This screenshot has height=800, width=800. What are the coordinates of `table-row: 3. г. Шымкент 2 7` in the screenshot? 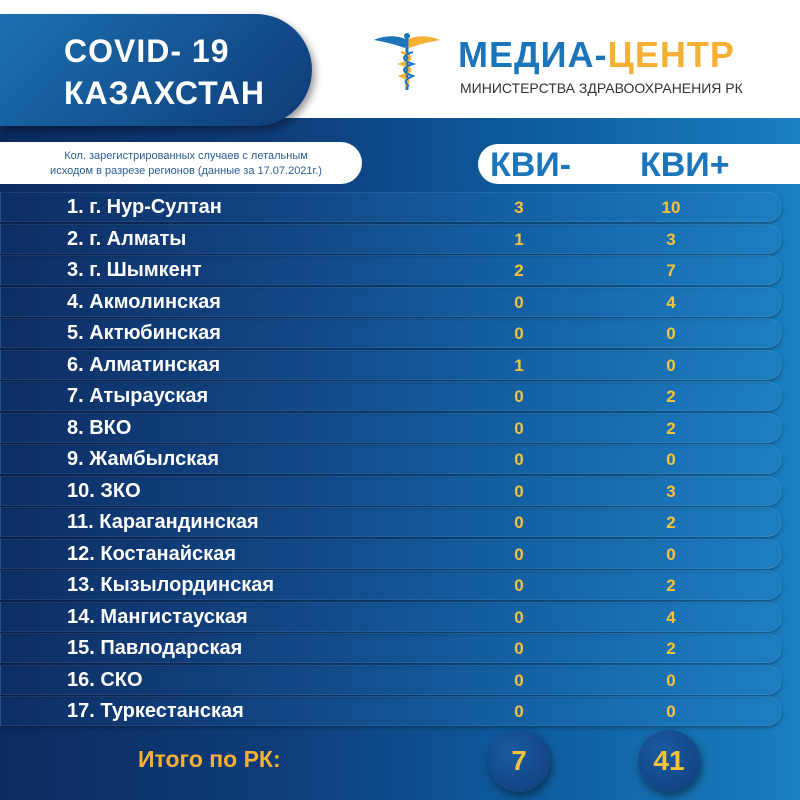 It's located at (391, 270).